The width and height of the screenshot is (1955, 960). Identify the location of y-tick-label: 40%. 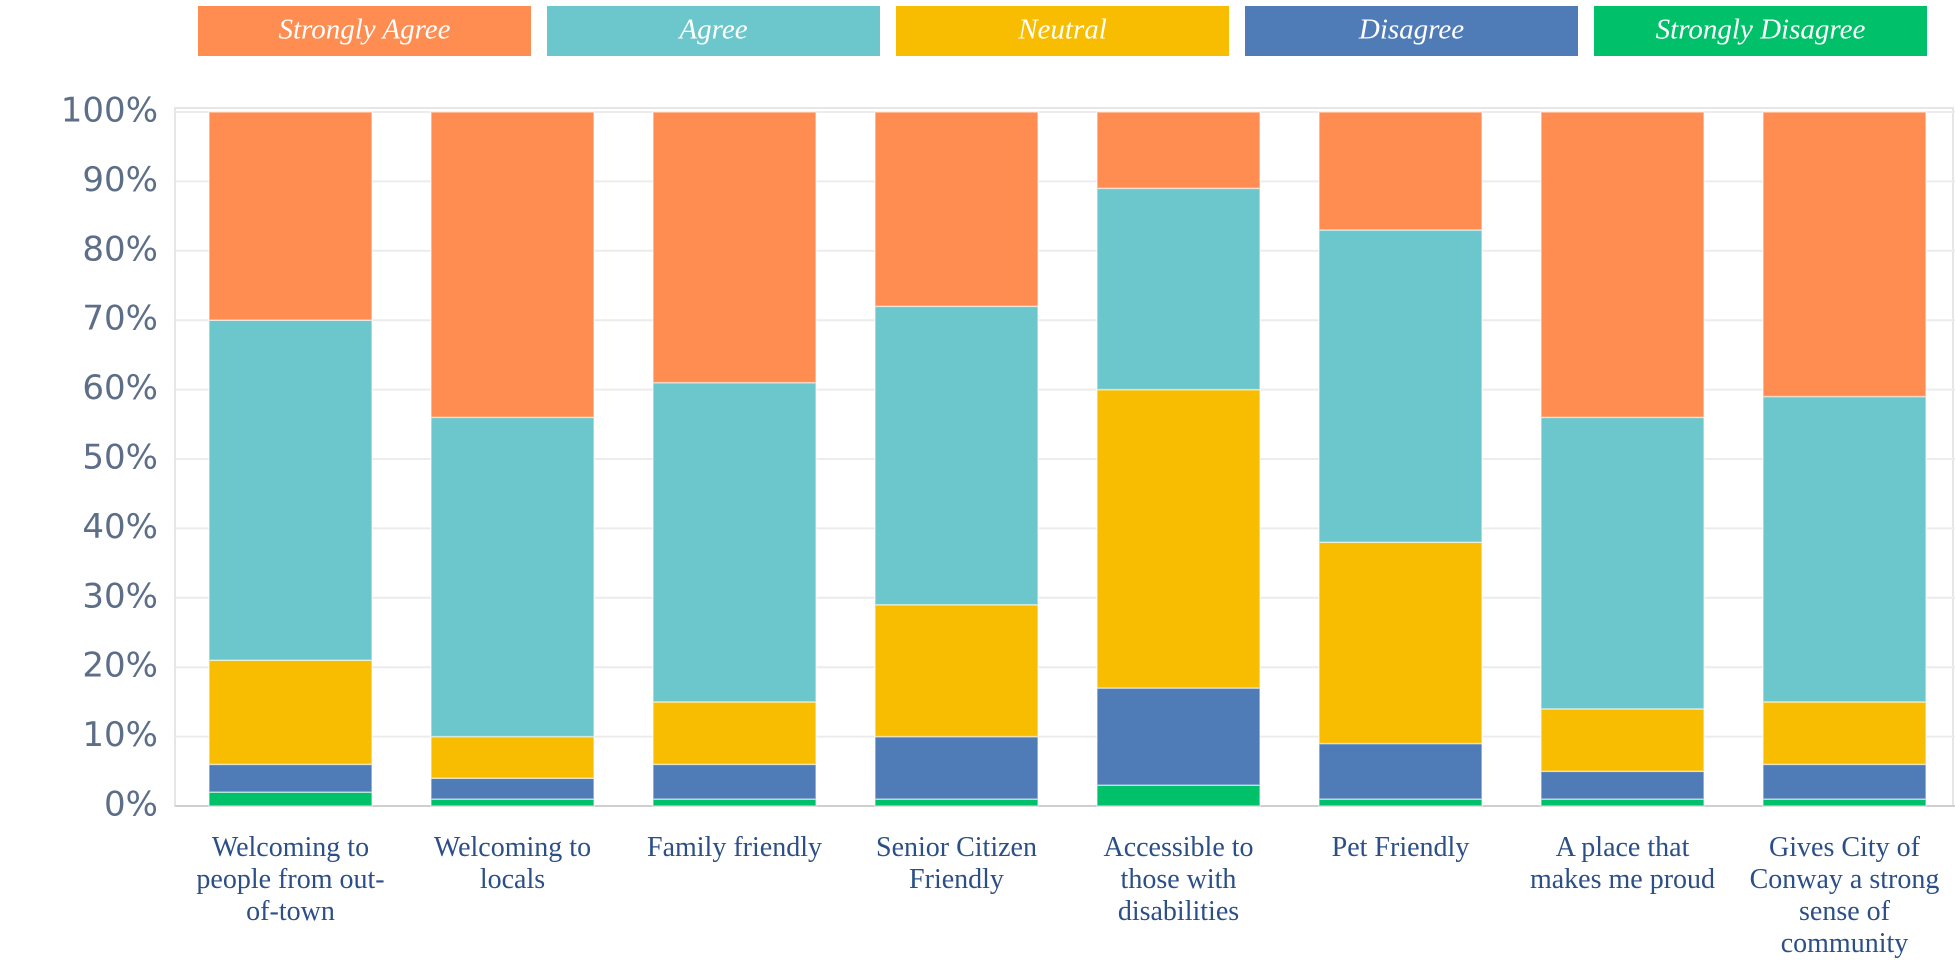
(120, 527).